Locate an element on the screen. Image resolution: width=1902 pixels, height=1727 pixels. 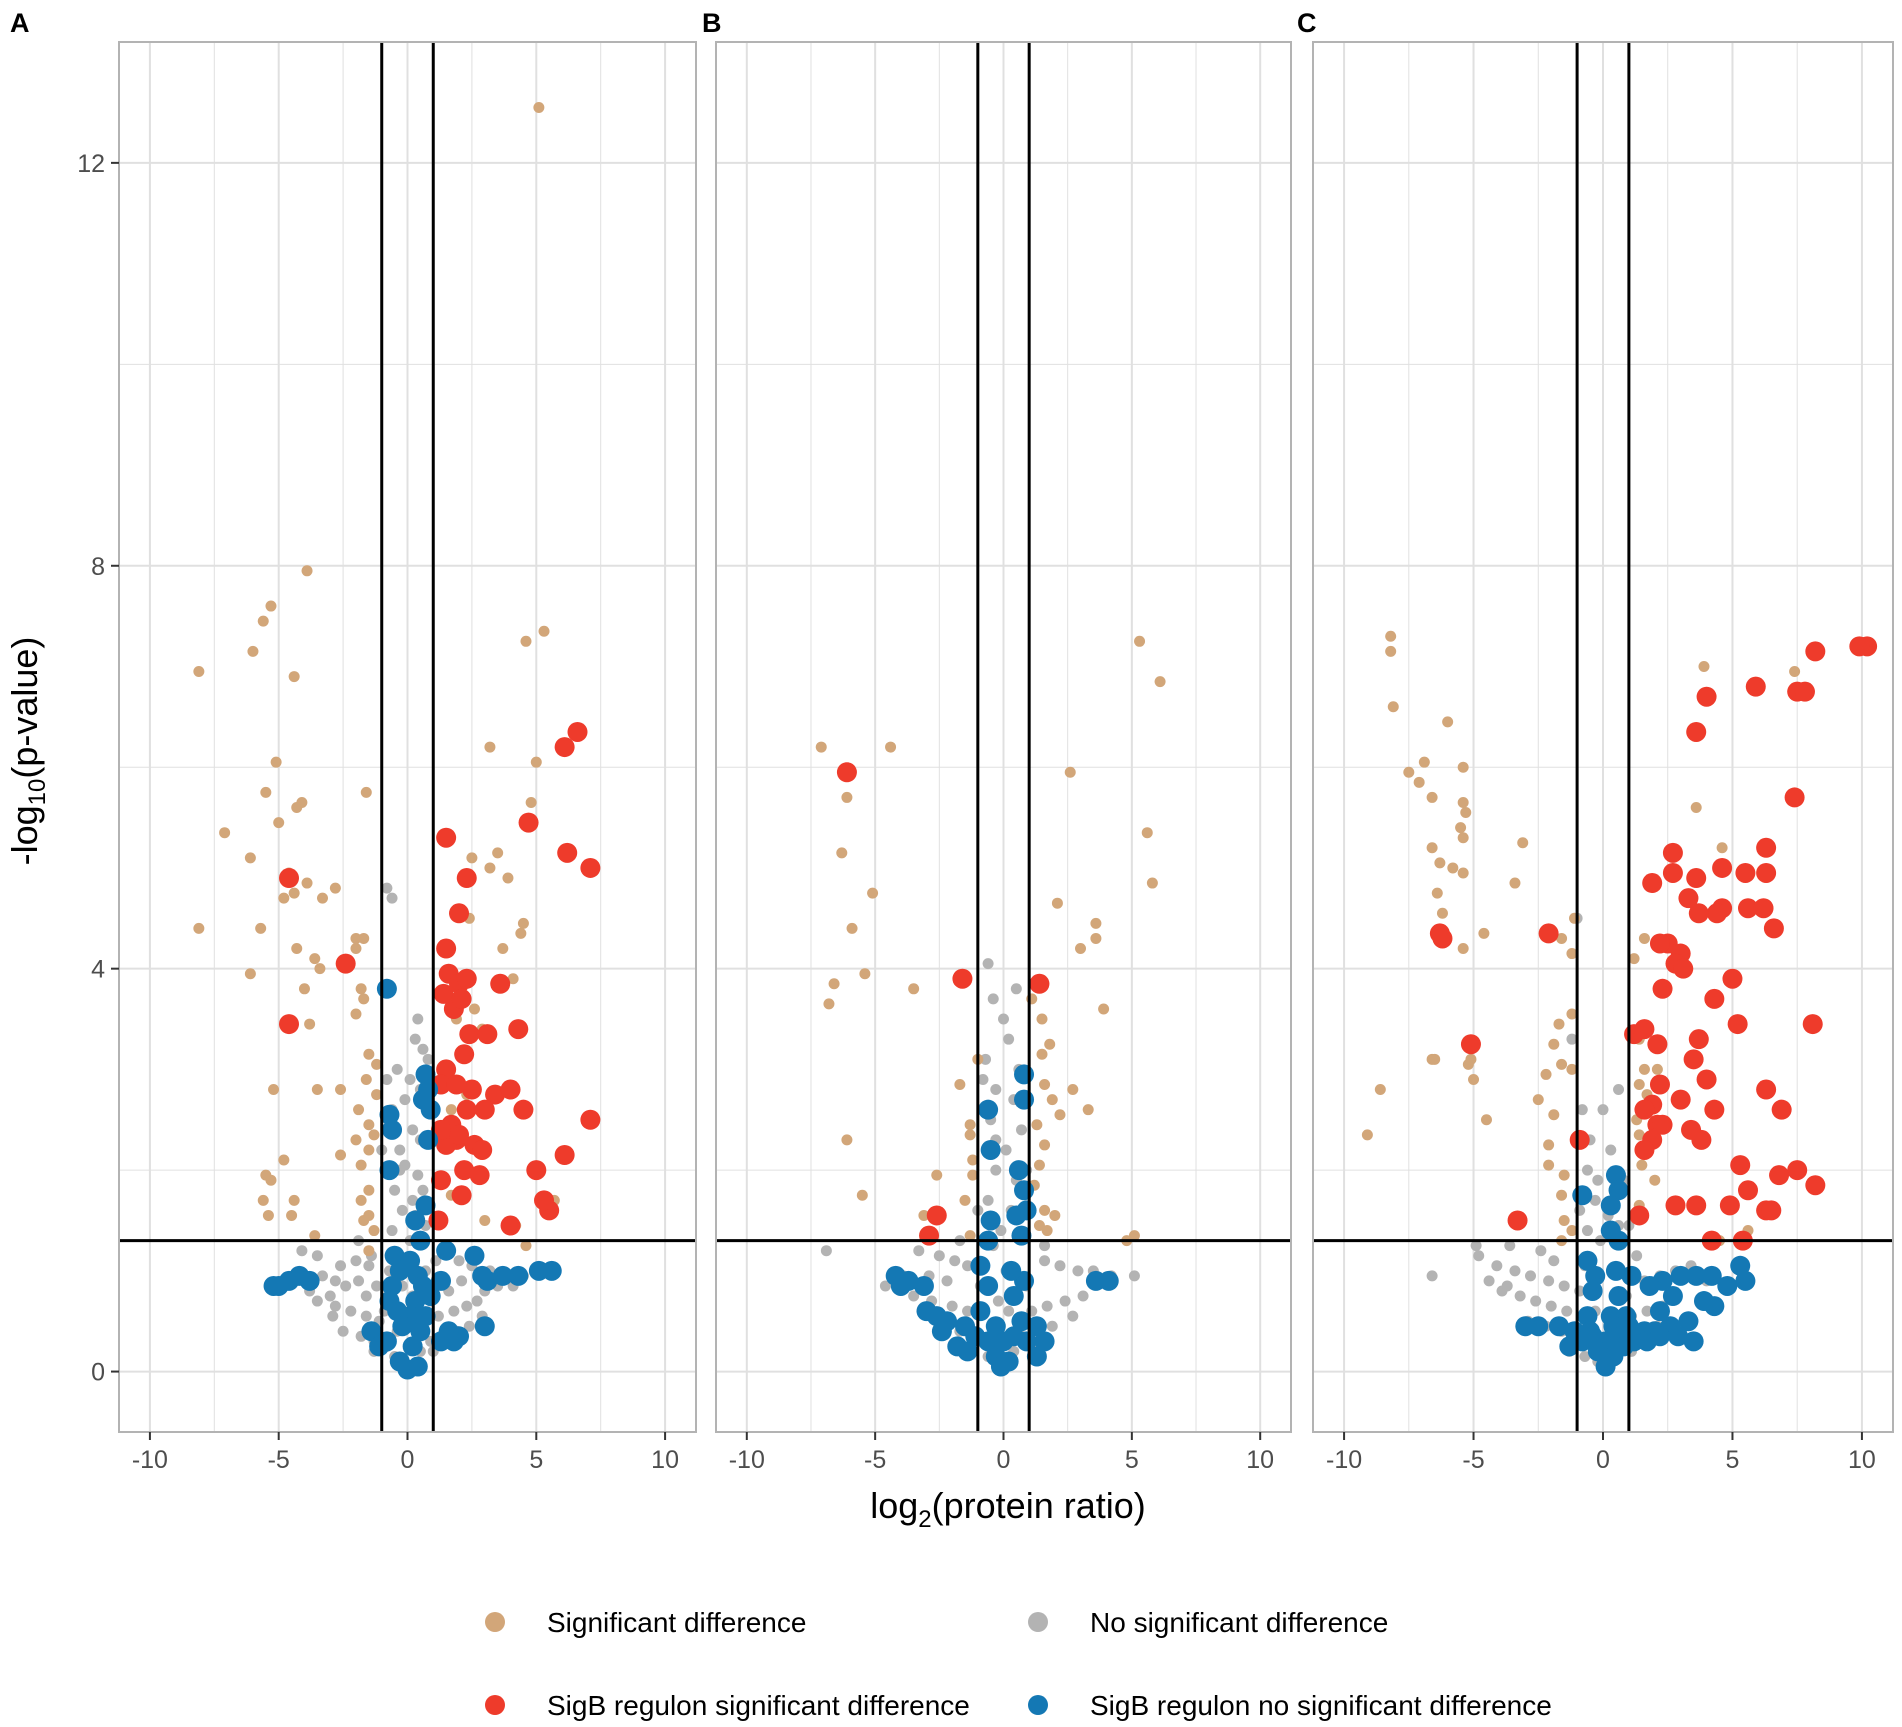
y-tick-label: 0 is located at coordinates (98, 1373).